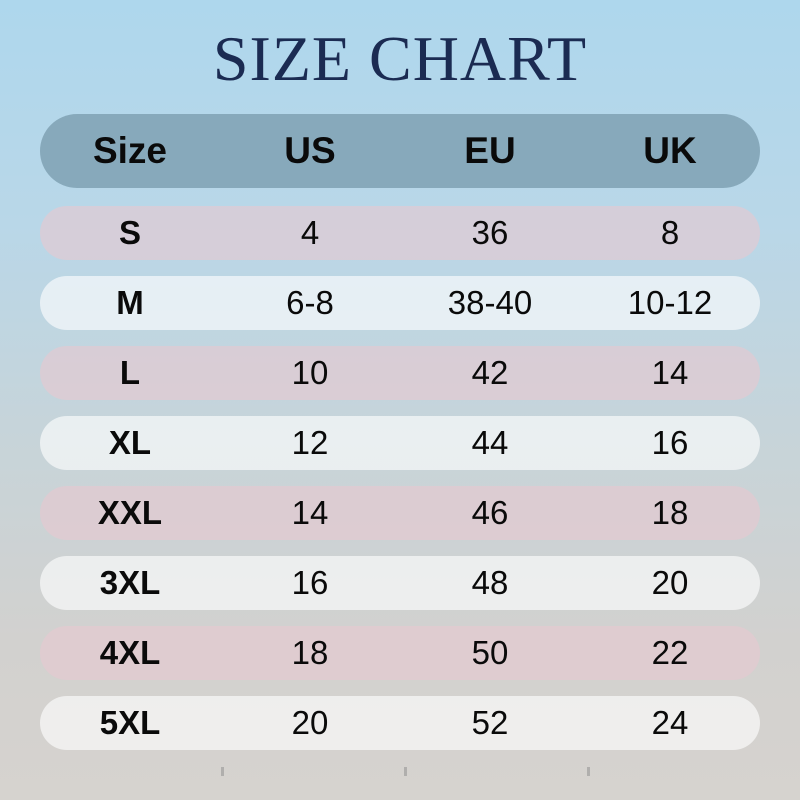 The height and width of the screenshot is (800, 800). I want to click on us-value: 10, so click(310, 372).